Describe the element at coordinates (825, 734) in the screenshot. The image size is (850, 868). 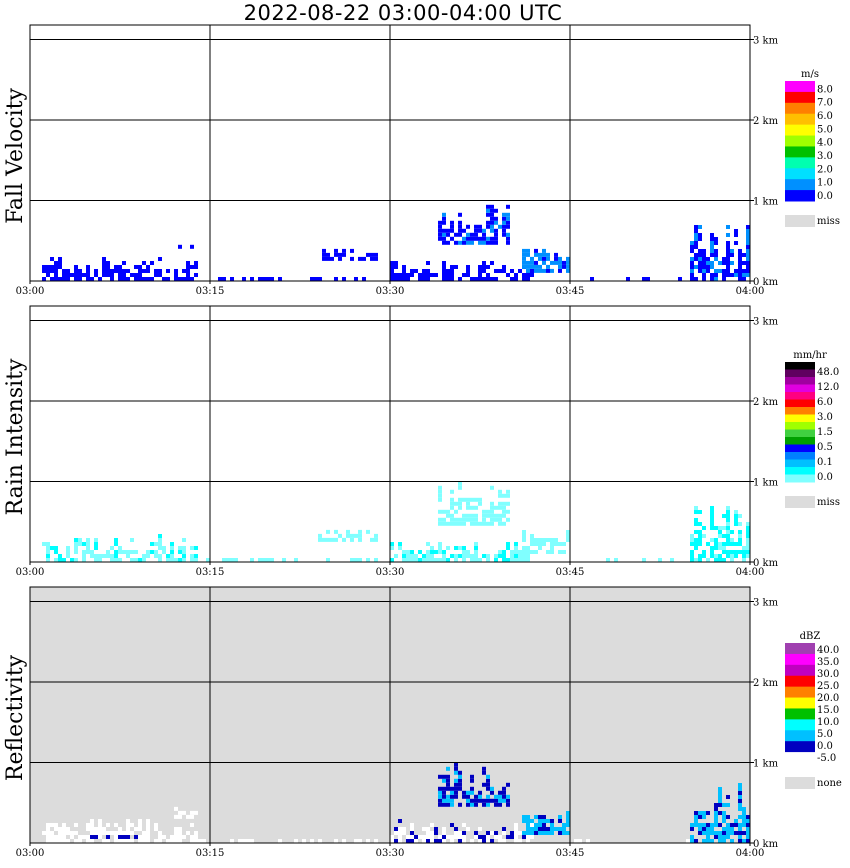
I see `colorbar-label: 5.0` at that location.